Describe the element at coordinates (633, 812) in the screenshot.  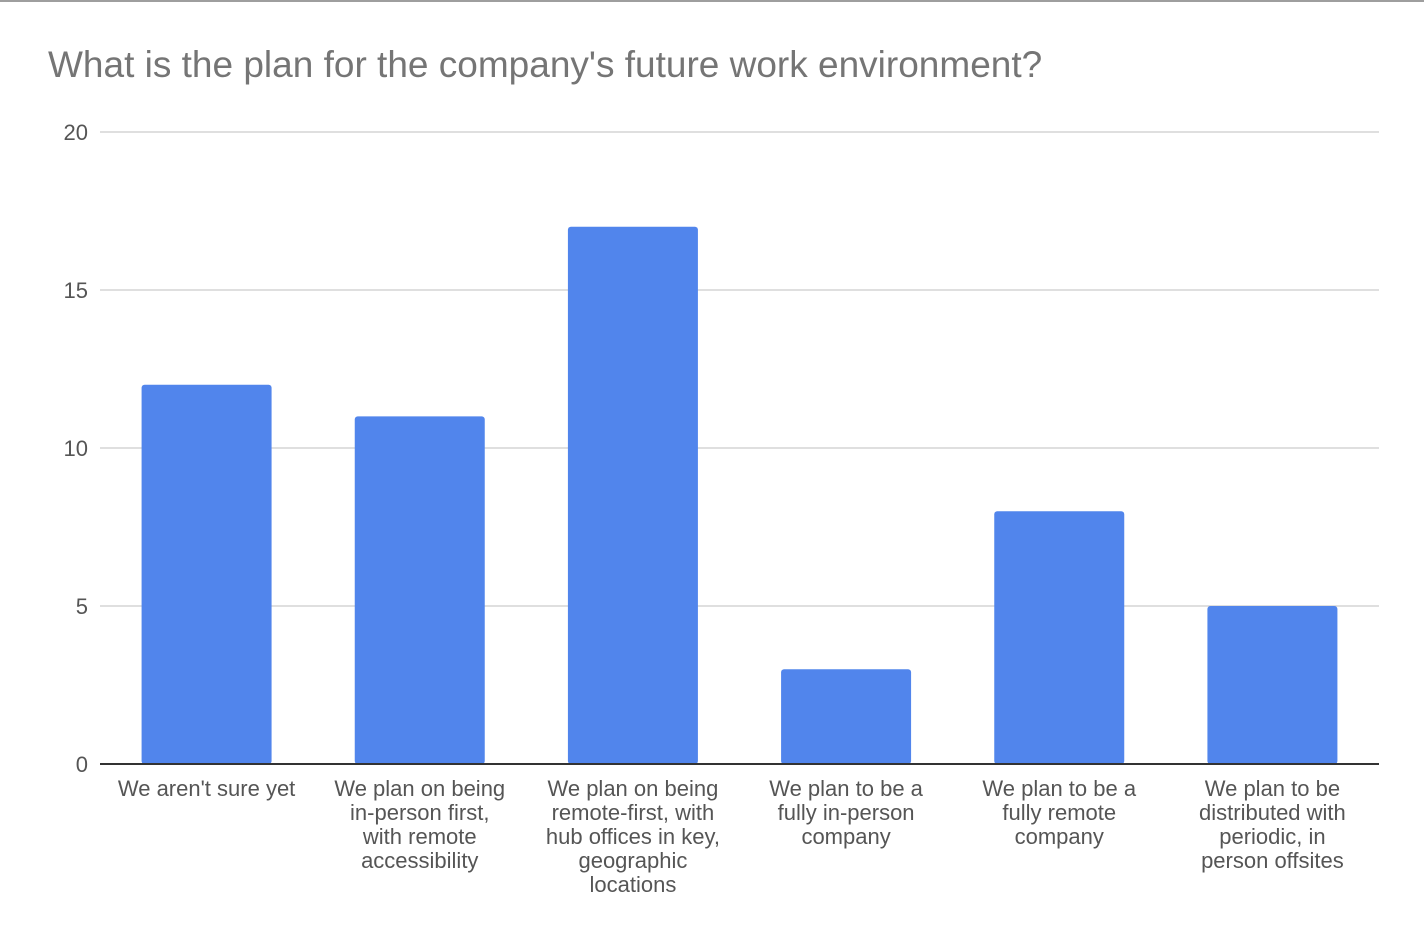
I see `x-tick-label-line: remote-first, with` at that location.